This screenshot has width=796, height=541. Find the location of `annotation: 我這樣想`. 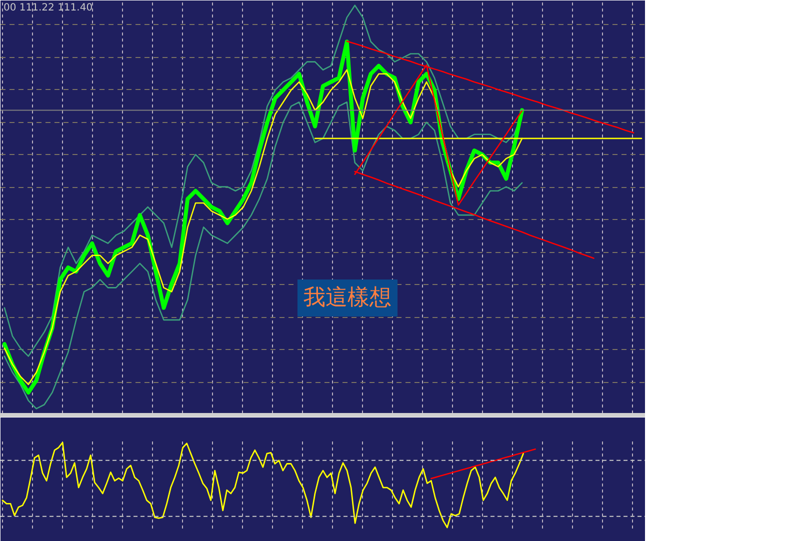

annotation: 我這樣想 is located at coordinates (348, 298).